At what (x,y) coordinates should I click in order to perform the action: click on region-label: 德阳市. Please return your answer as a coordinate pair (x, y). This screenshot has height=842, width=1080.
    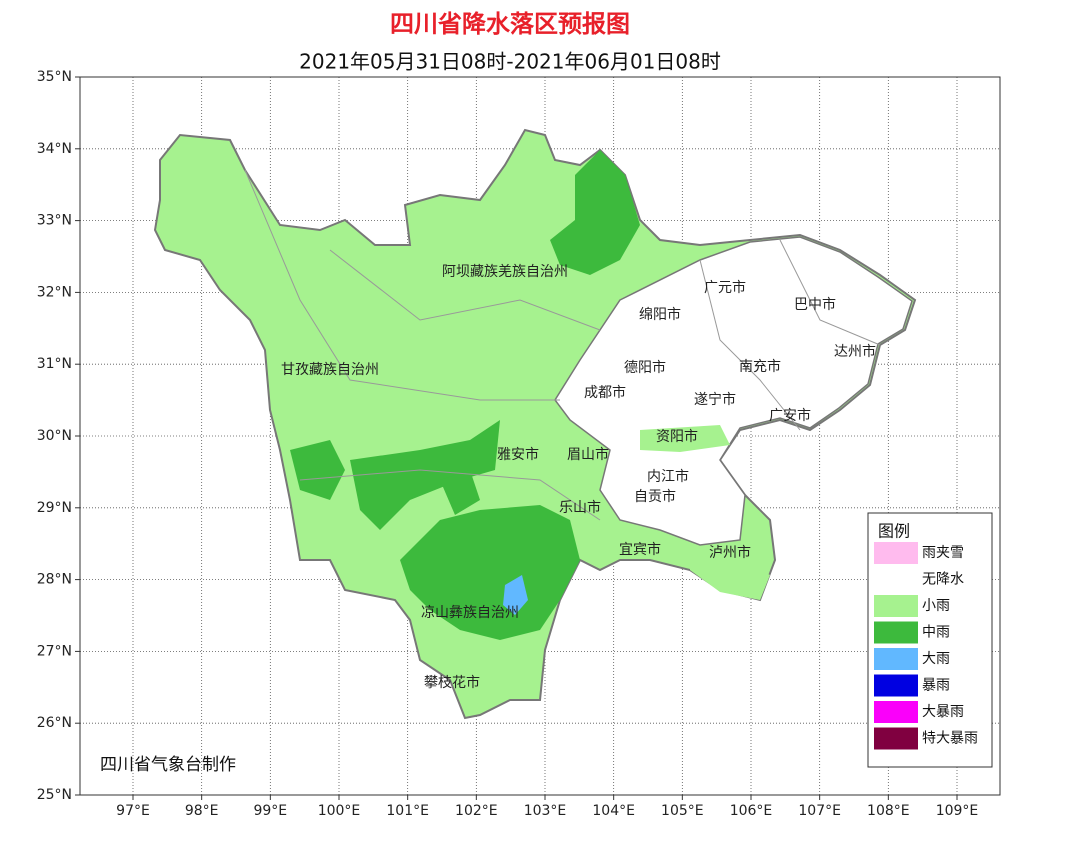
    Looking at the image, I should click on (645, 367).